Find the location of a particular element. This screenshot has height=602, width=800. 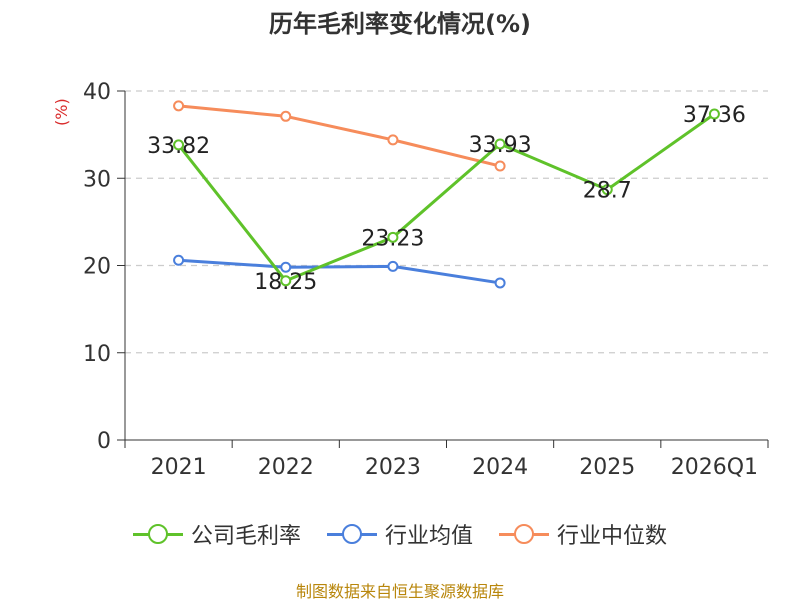

y-tick-label: 10 is located at coordinates (97, 354).